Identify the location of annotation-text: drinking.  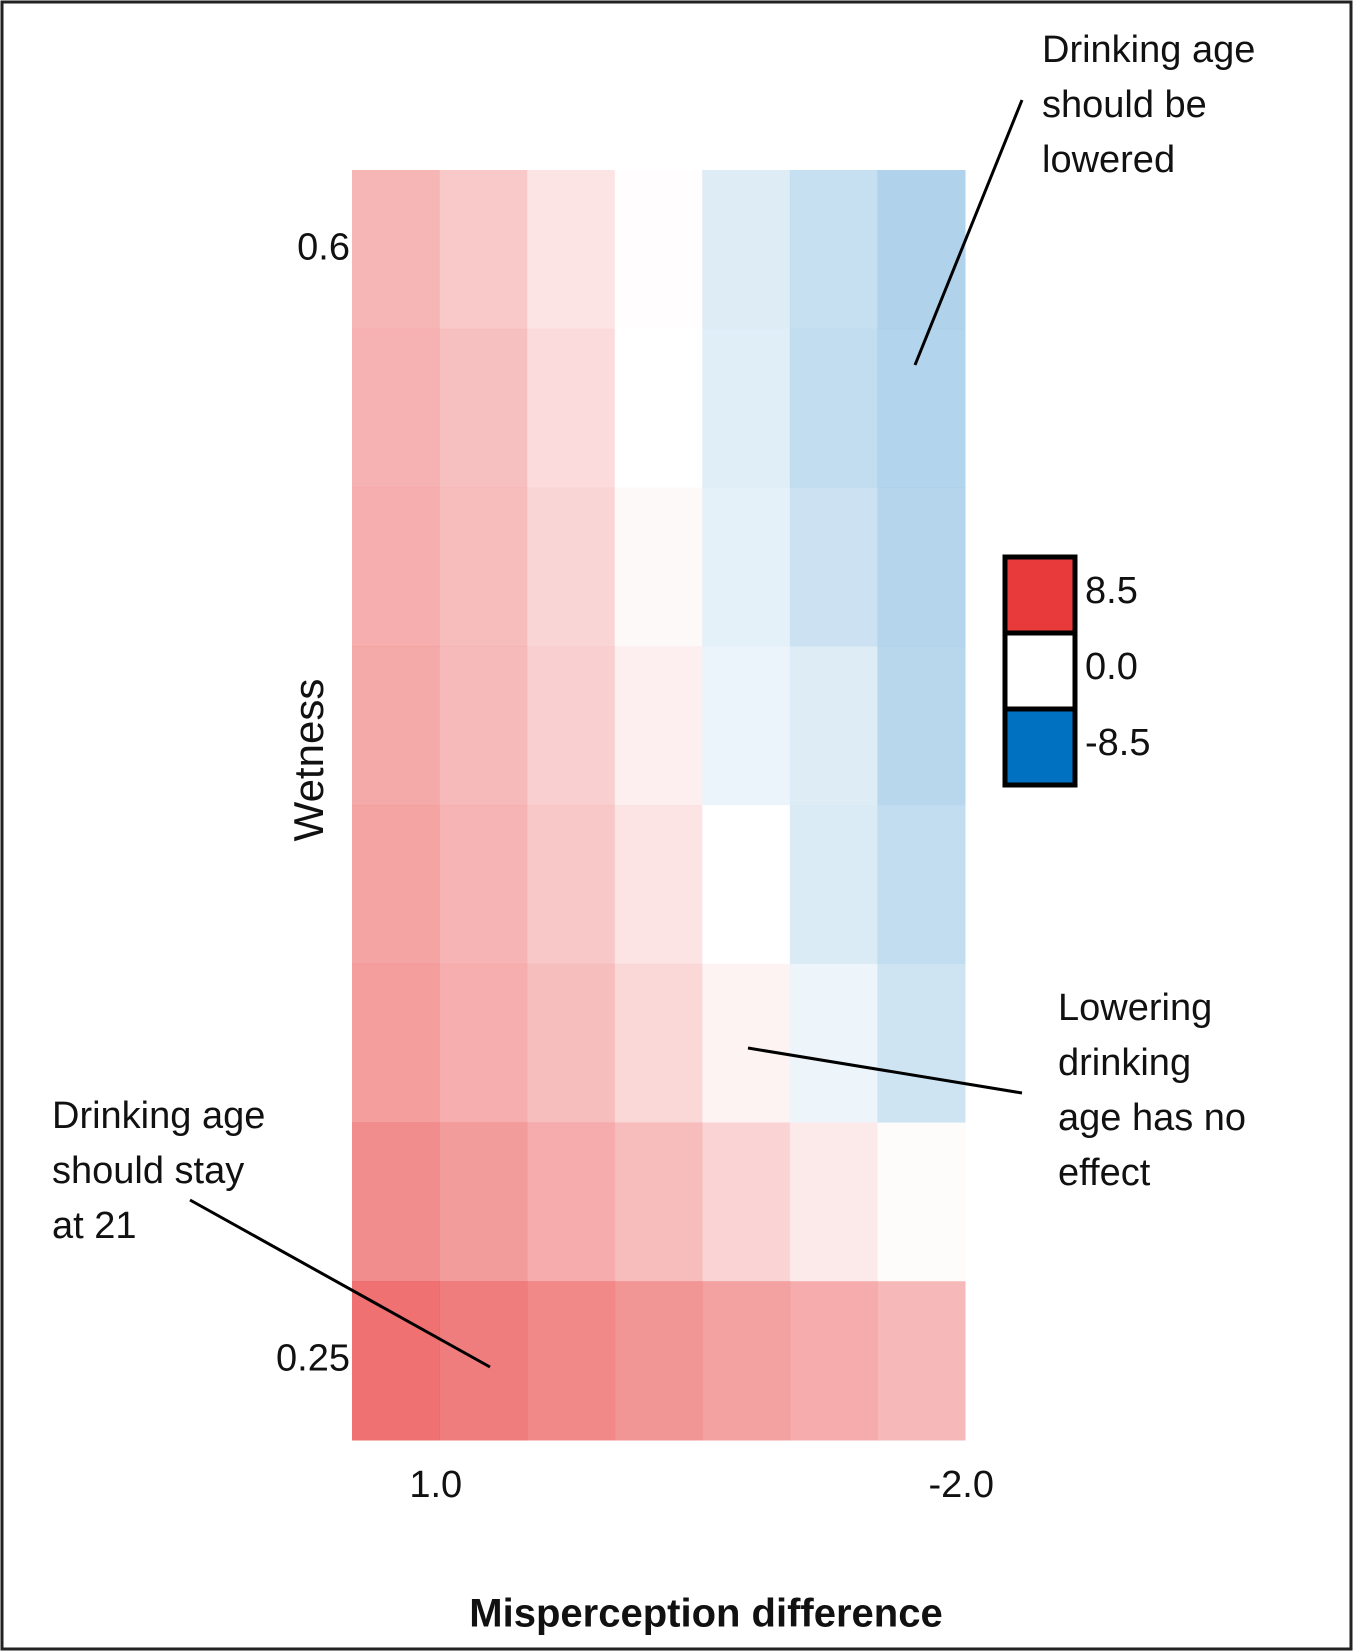
(1124, 1063).